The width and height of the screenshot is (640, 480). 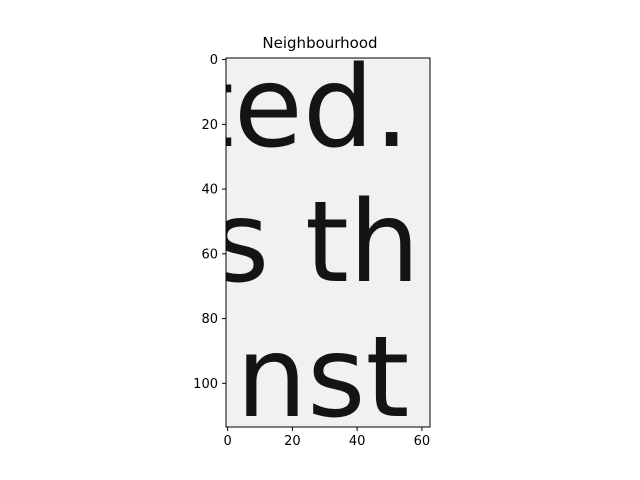 What do you see at coordinates (320, 43) in the screenshot?
I see `figure-title: Neighbourhood` at bounding box center [320, 43].